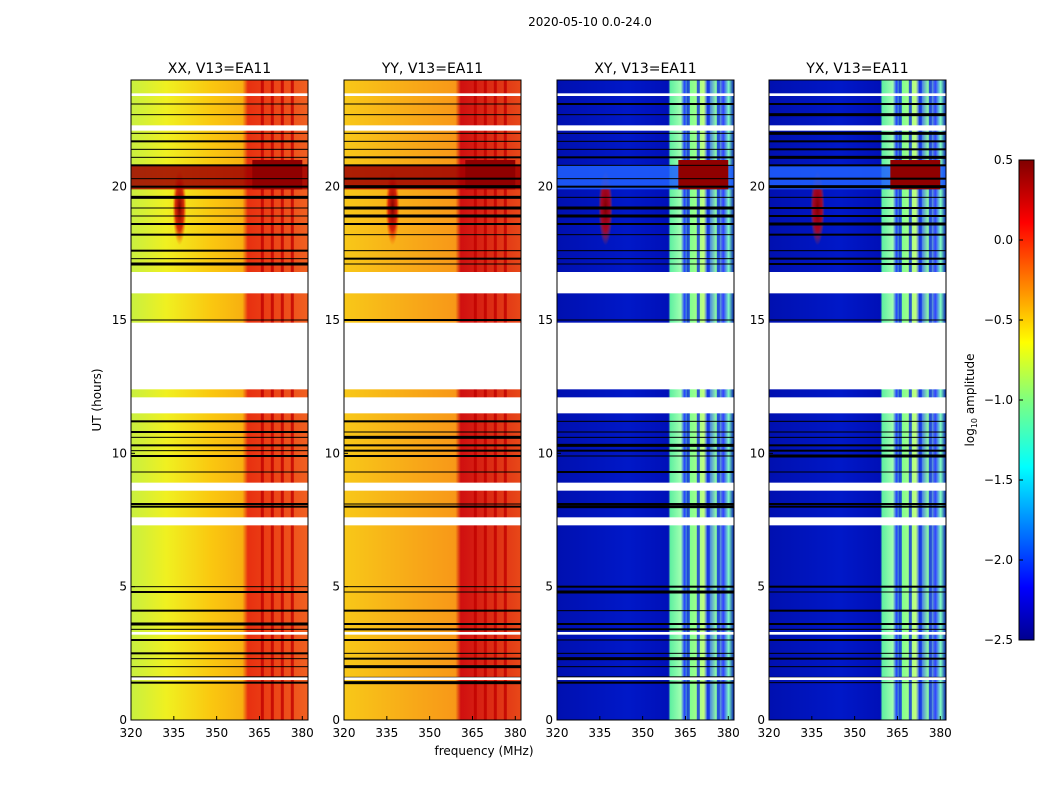  I want to click on y-axis-label: UT (hours), so click(97, 399).